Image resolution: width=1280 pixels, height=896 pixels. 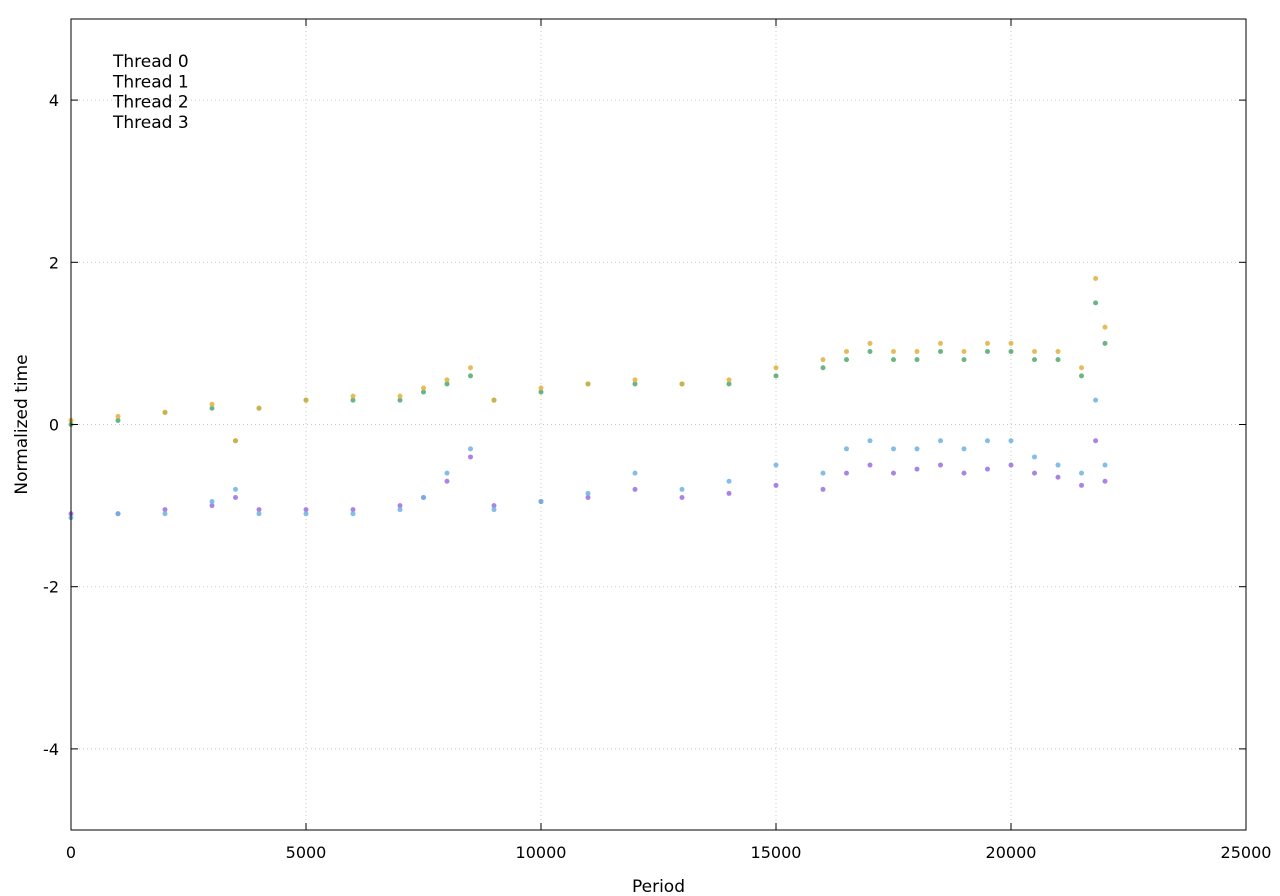 I want to click on legend-entry: Thread 0, so click(x=150, y=62).